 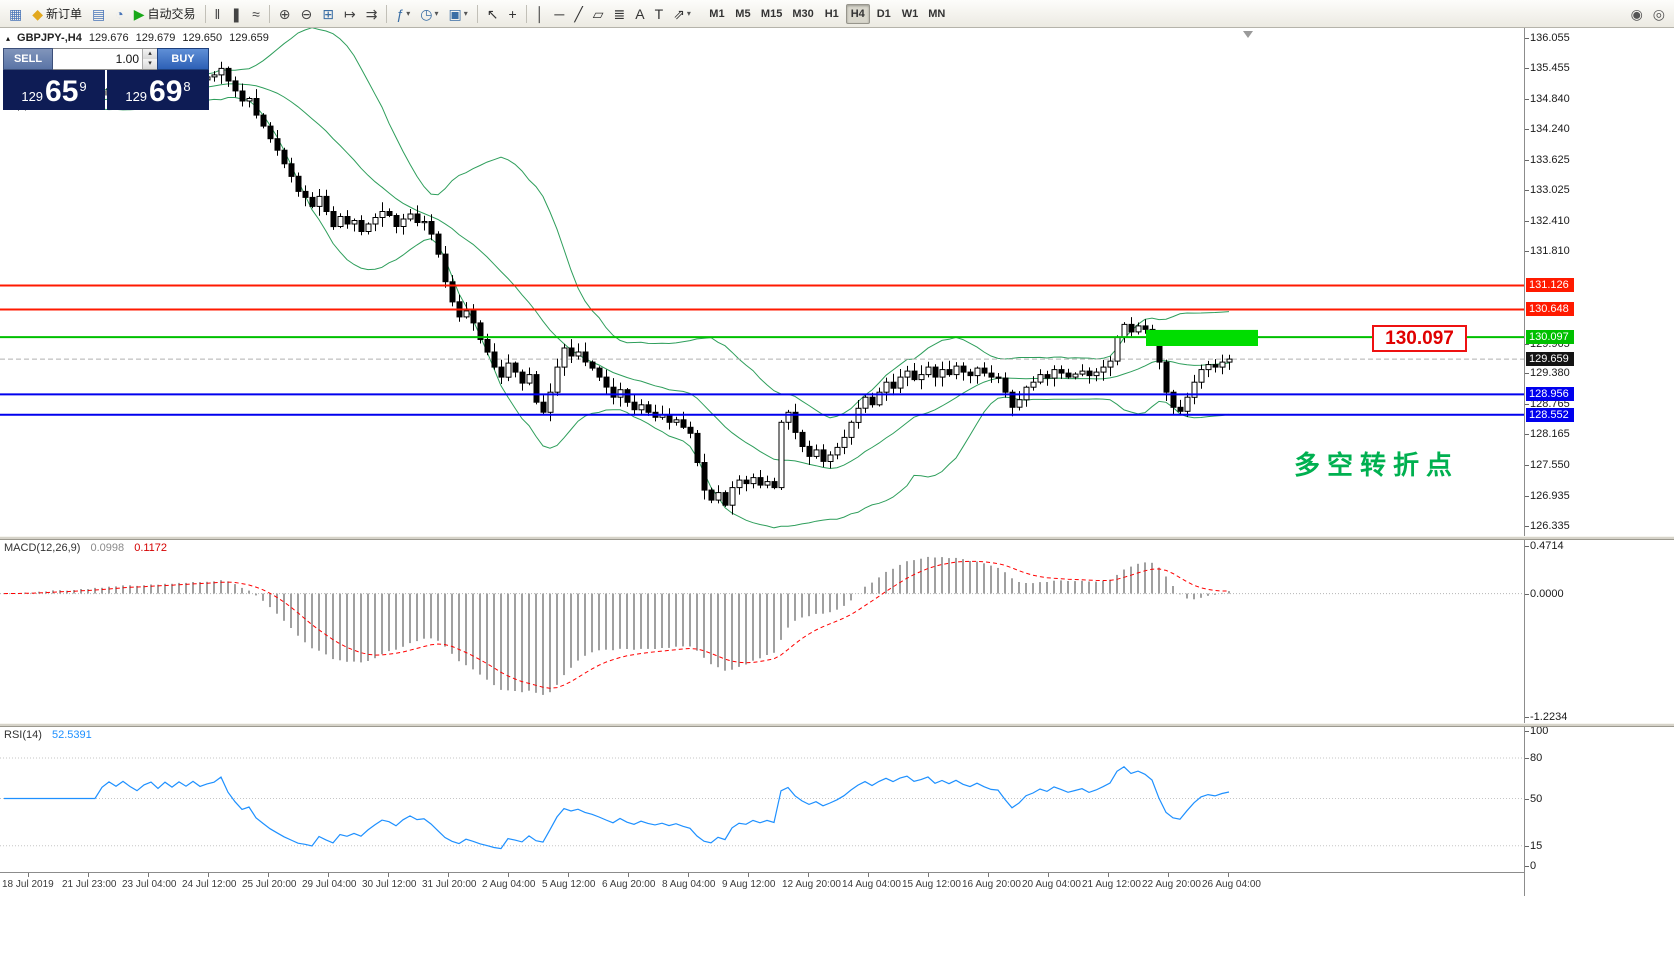 What do you see at coordinates (883, 13) in the screenshot?
I see `timeframe-button-d1: D1` at bounding box center [883, 13].